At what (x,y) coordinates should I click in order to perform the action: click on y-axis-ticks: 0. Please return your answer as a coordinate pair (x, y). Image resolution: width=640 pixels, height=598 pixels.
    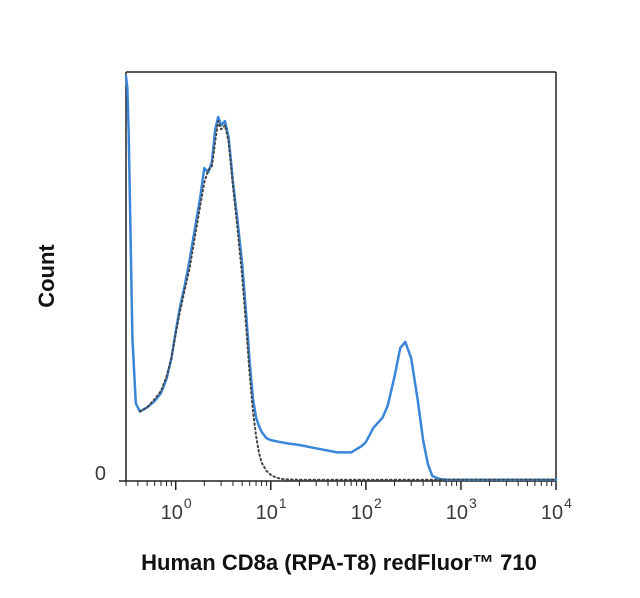
    Looking at the image, I should click on (110, 474).